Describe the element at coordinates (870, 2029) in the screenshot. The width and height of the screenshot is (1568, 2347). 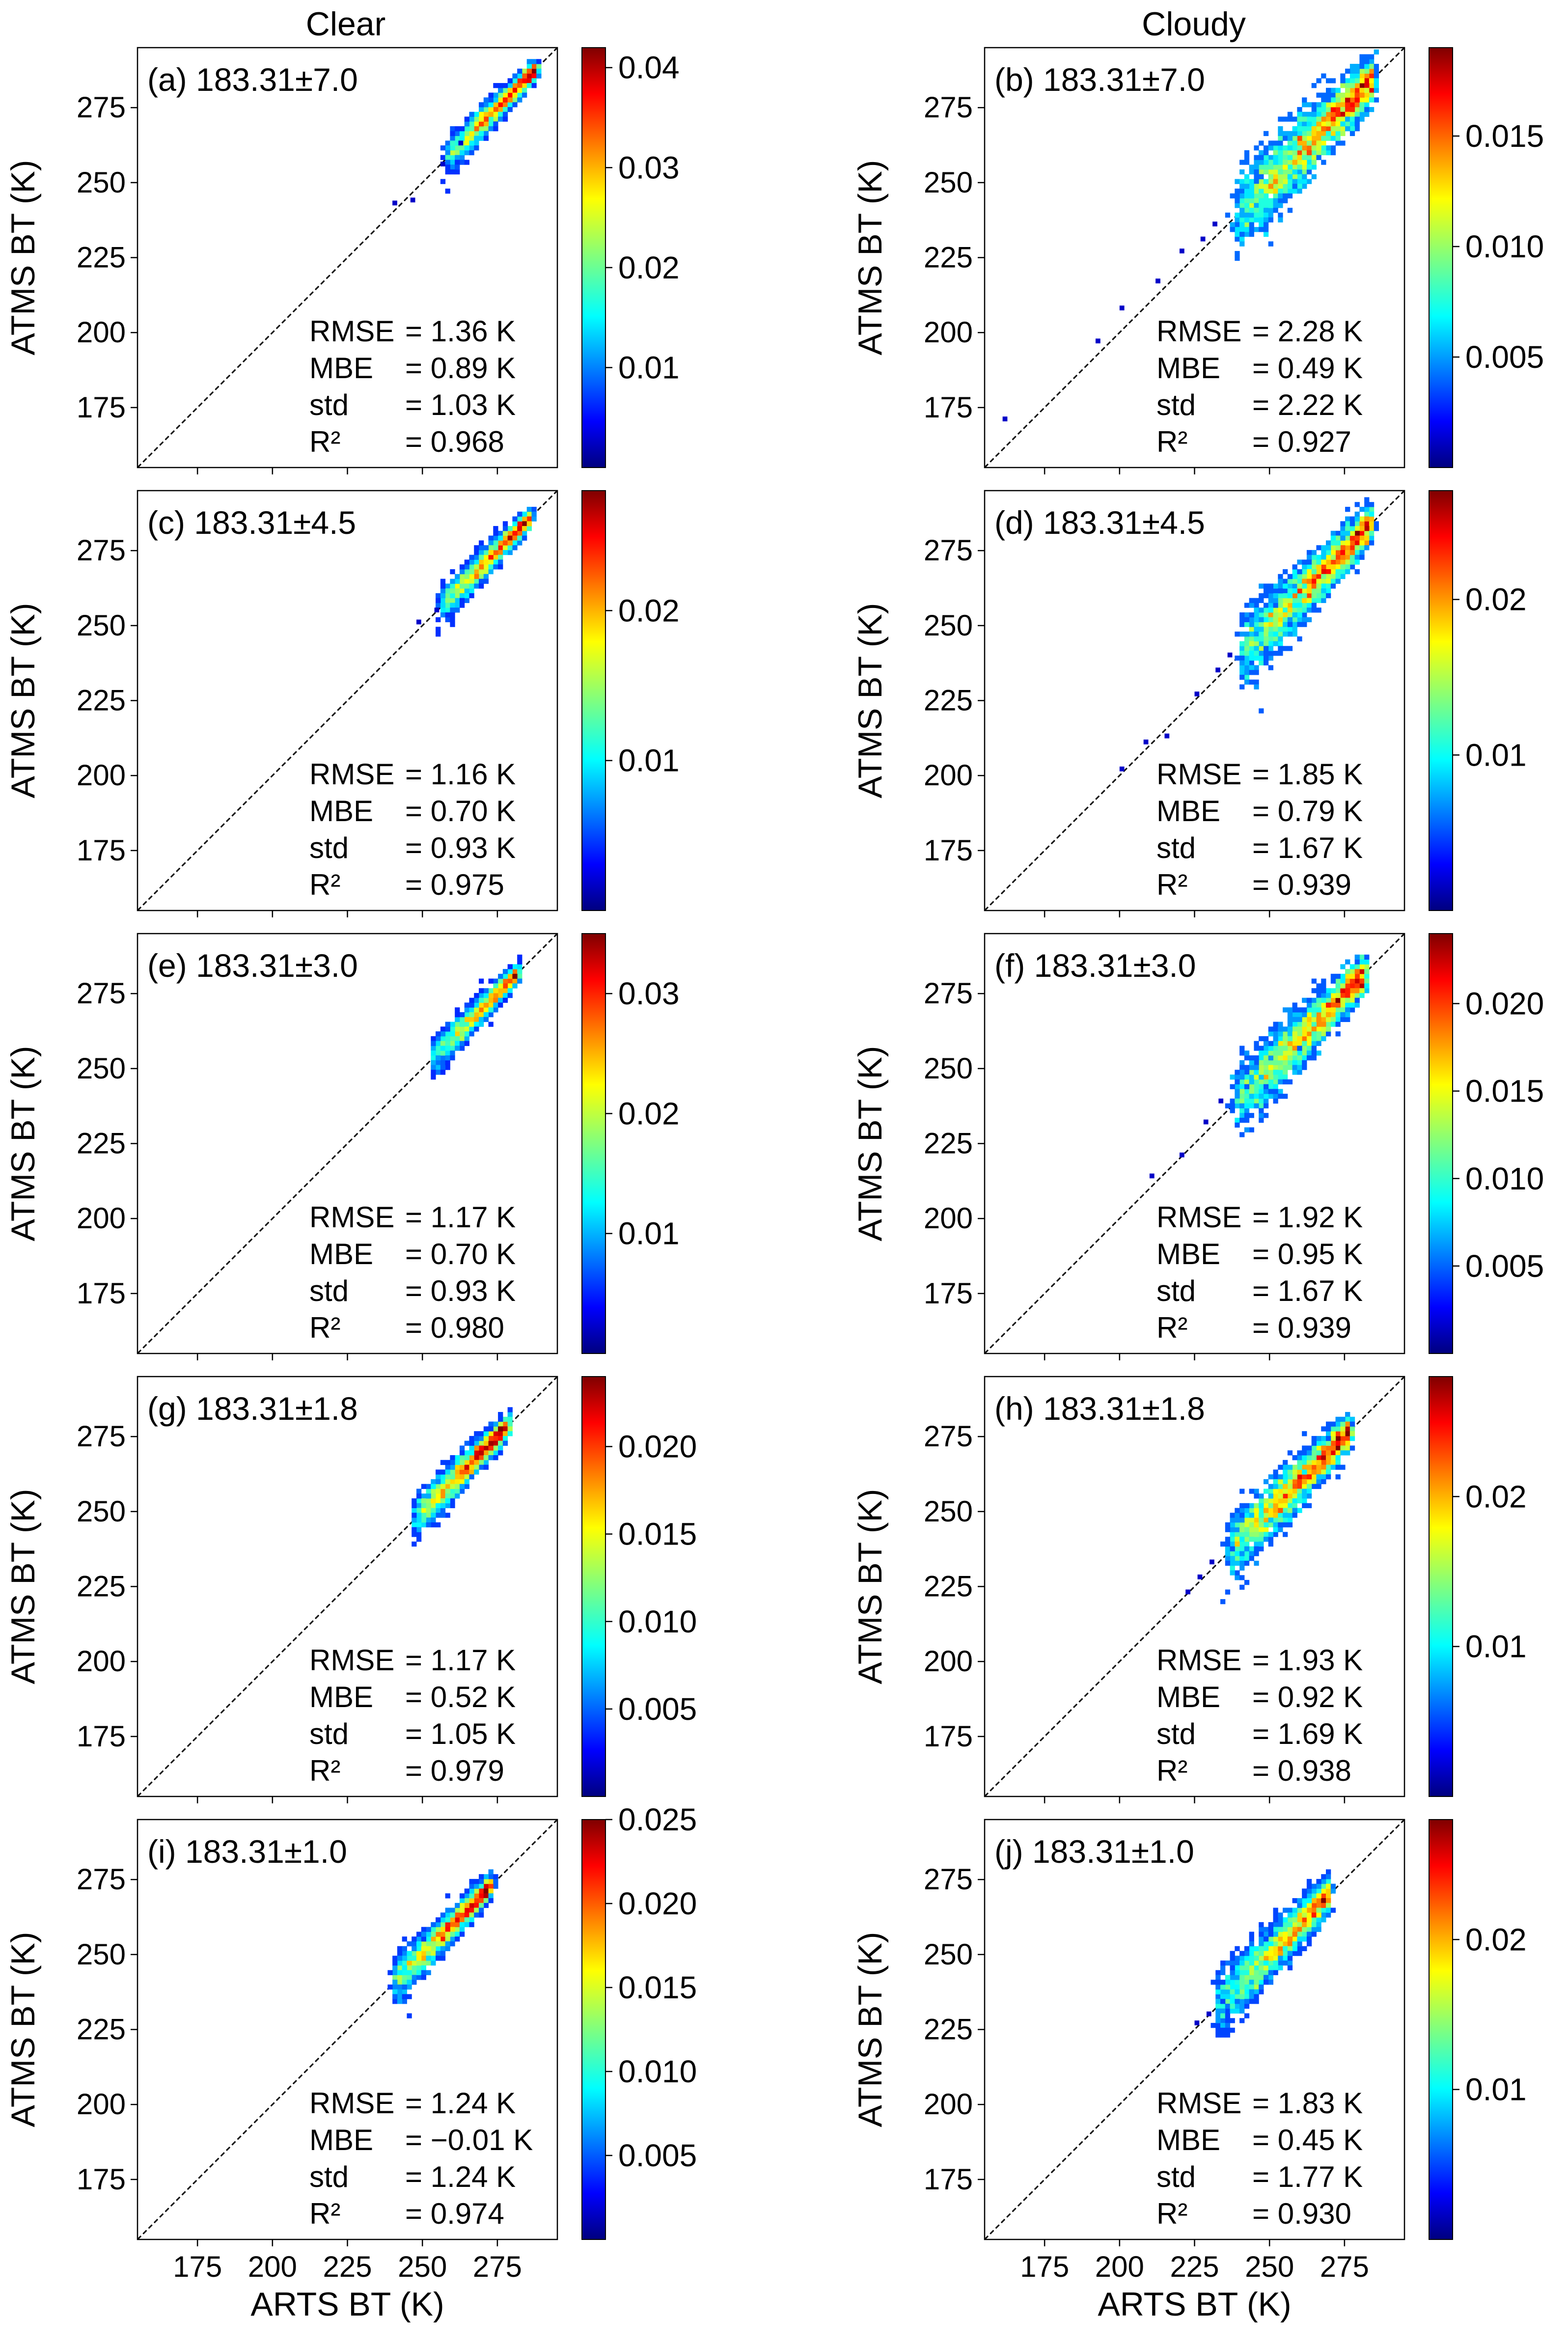
I see `y-axis-label: ATMS BT (K)` at that location.